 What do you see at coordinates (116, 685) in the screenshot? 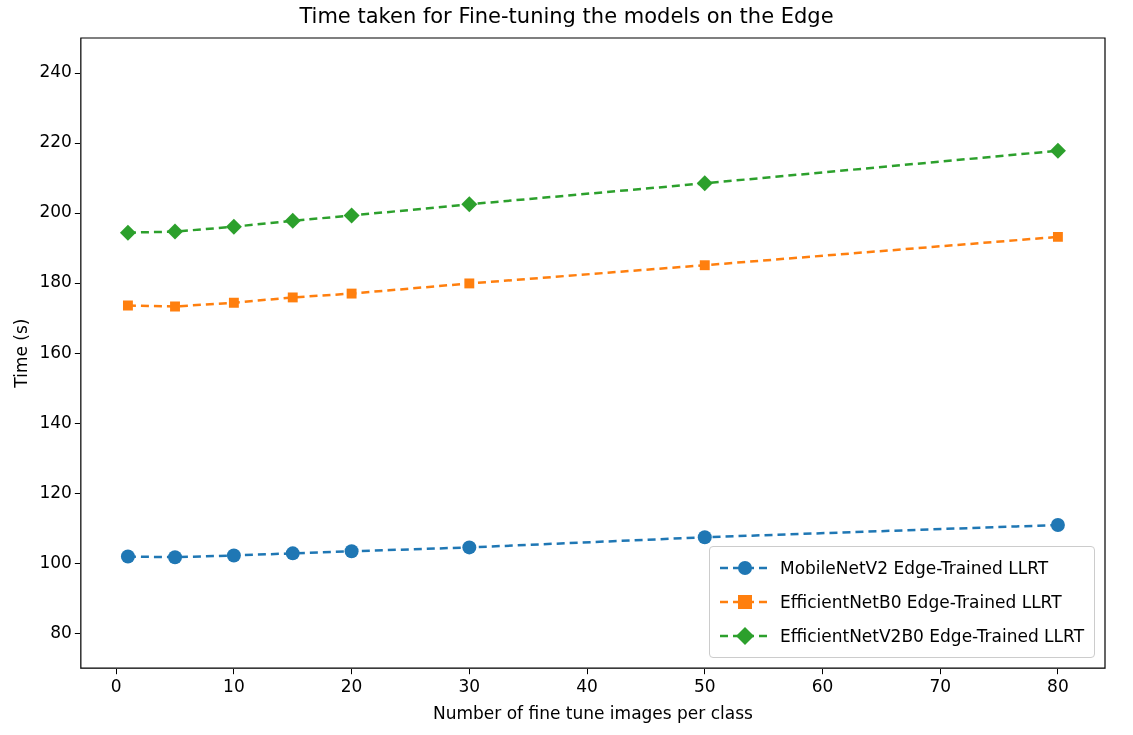
I see `x-tick-label: 0` at bounding box center [116, 685].